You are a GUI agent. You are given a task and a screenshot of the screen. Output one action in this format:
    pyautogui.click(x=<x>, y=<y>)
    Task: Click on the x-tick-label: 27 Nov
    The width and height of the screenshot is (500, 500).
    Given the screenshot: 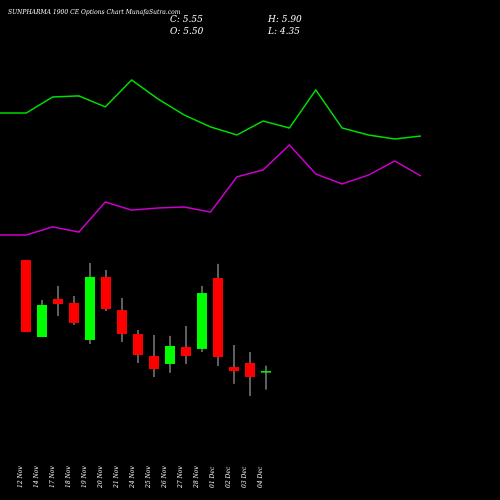 What is the action you would take?
    pyautogui.click(x=180, y=477)
    